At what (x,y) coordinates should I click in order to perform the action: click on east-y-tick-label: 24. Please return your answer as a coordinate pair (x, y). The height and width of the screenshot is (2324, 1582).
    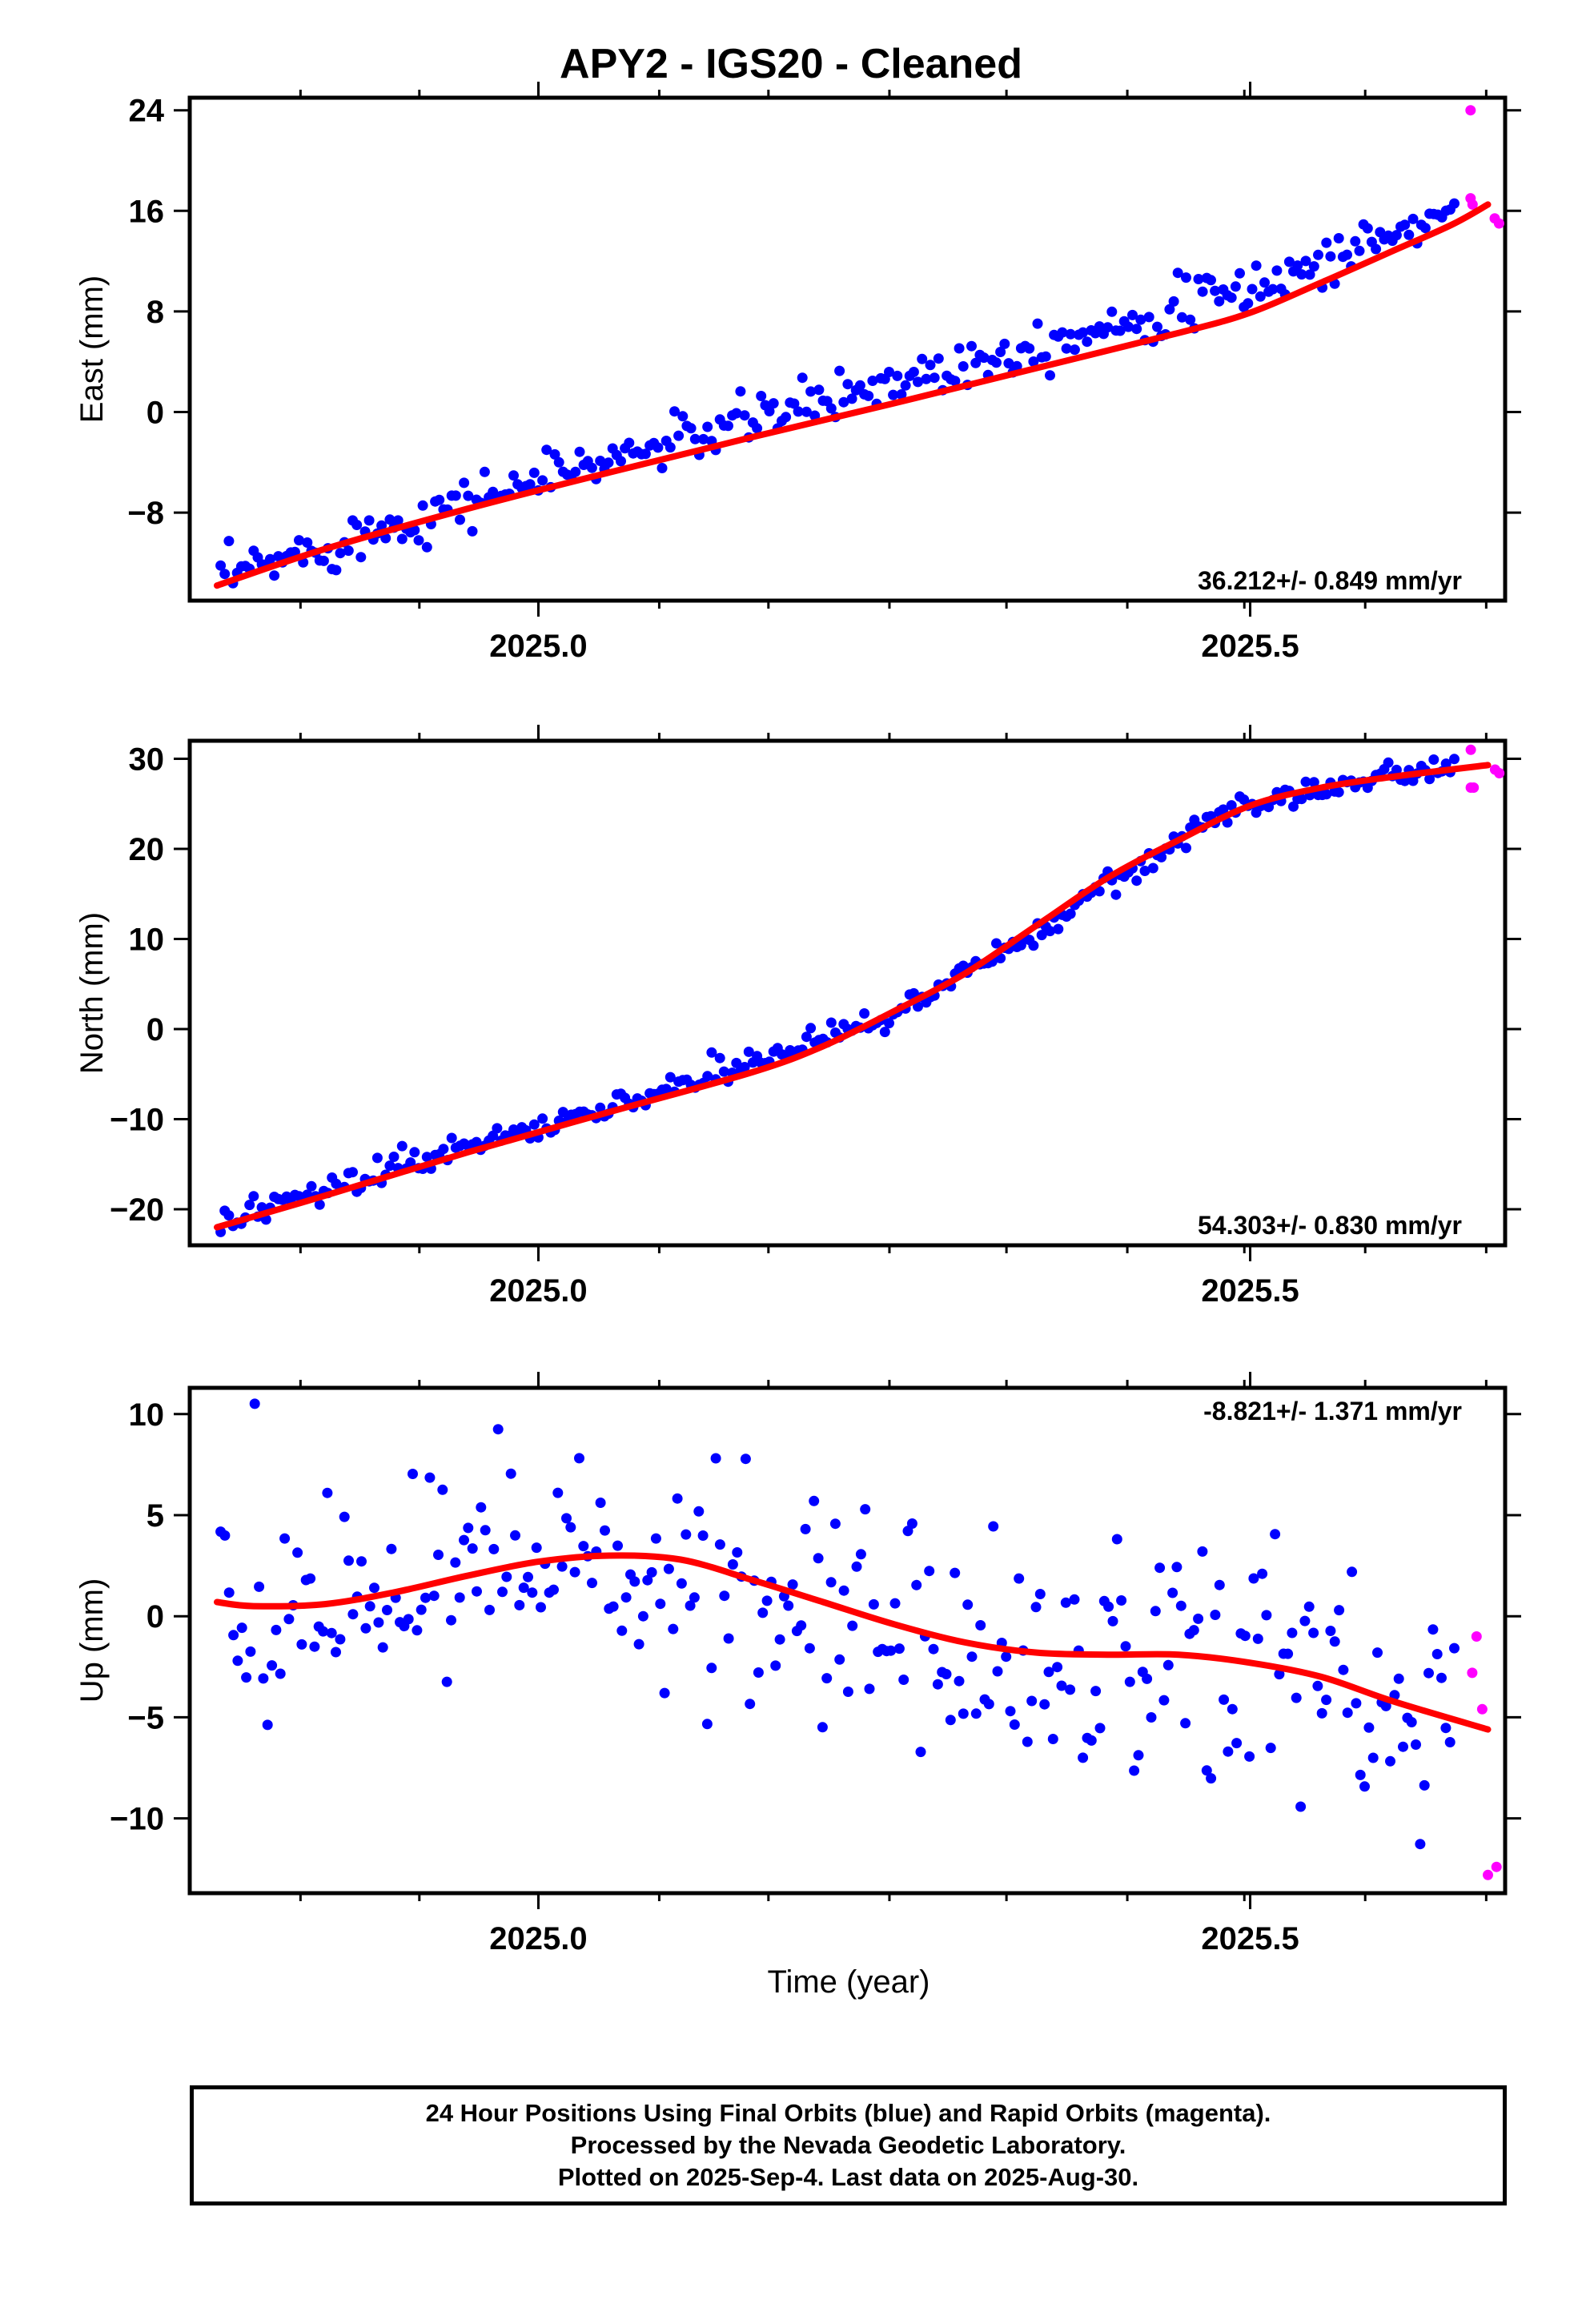
    Looking at the image, I should click on (147, 111).